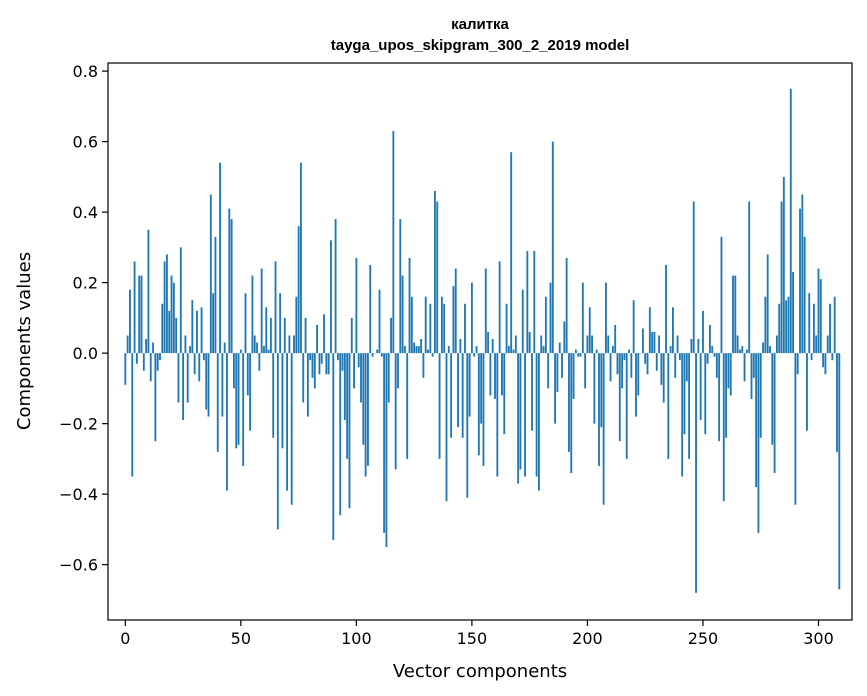 This screenshot has width=867, height=696. I want to click on y-tick-label: 0.8, so click(85, 71).